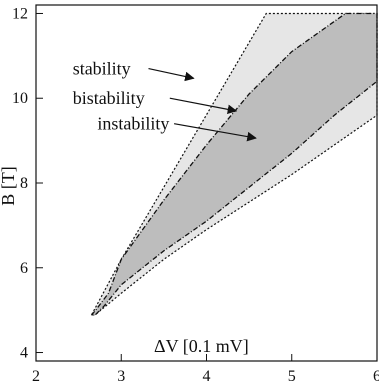 Image resolution: width=379 pixels, height=392 pixels. Describe the element at coordinates (203, 106) in the screenshot. I see `annotation-arrow-bistability` at that location.